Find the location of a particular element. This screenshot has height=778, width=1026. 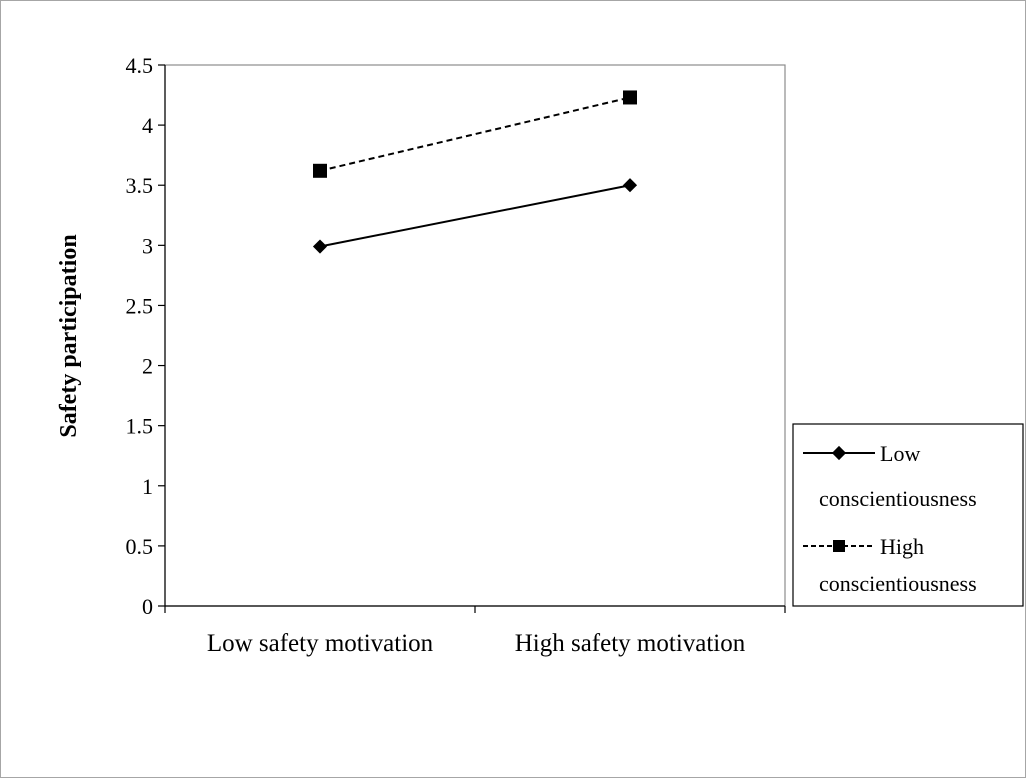

y-tick-label: 2.5 is located at coordinates (140, 305).